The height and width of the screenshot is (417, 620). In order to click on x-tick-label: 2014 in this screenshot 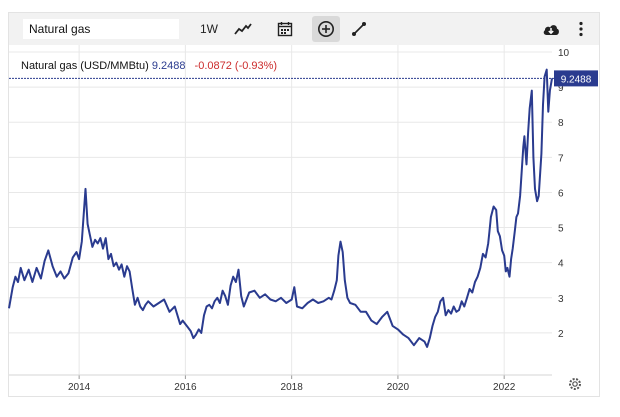, I will do `click(79, 387)`.